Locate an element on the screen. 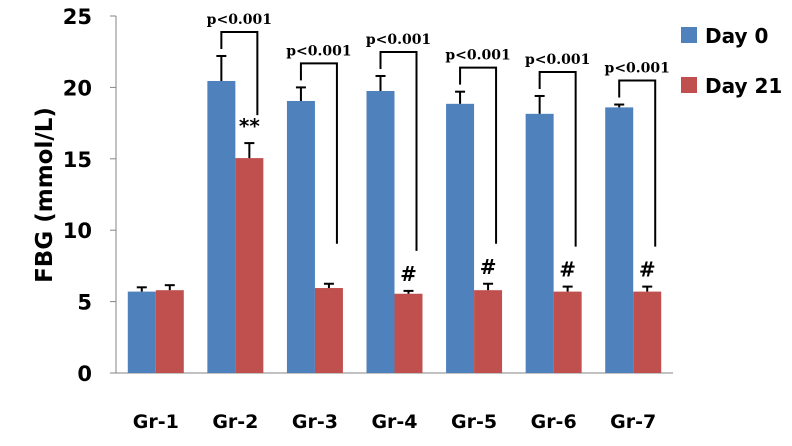 This screenshot has width=792, height=446. x-tick-label: Gr-5 is located at coordinates (474, 422).